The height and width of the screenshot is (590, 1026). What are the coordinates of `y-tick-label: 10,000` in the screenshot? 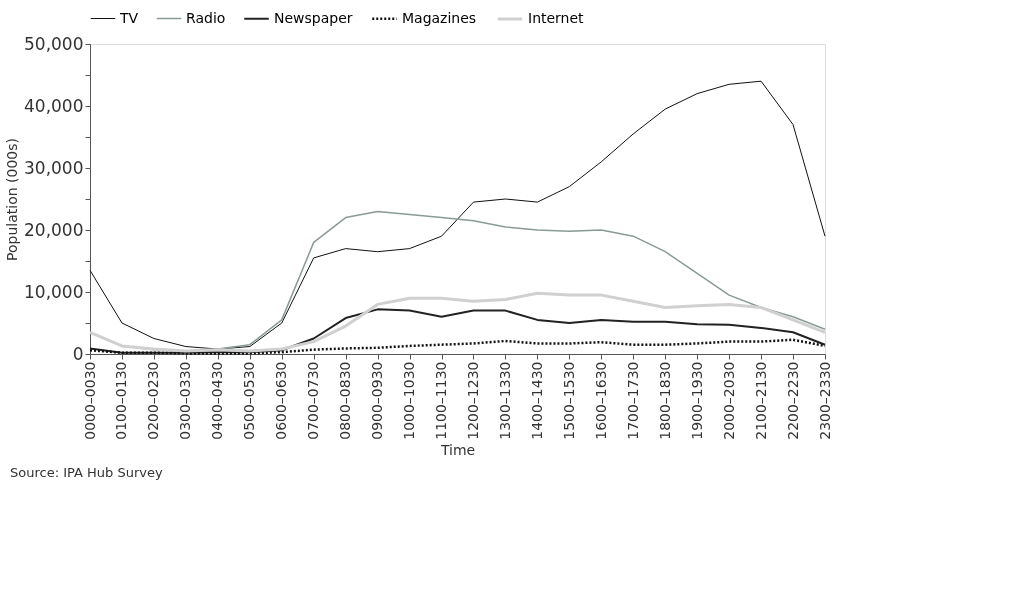 It's located at (54, 291).